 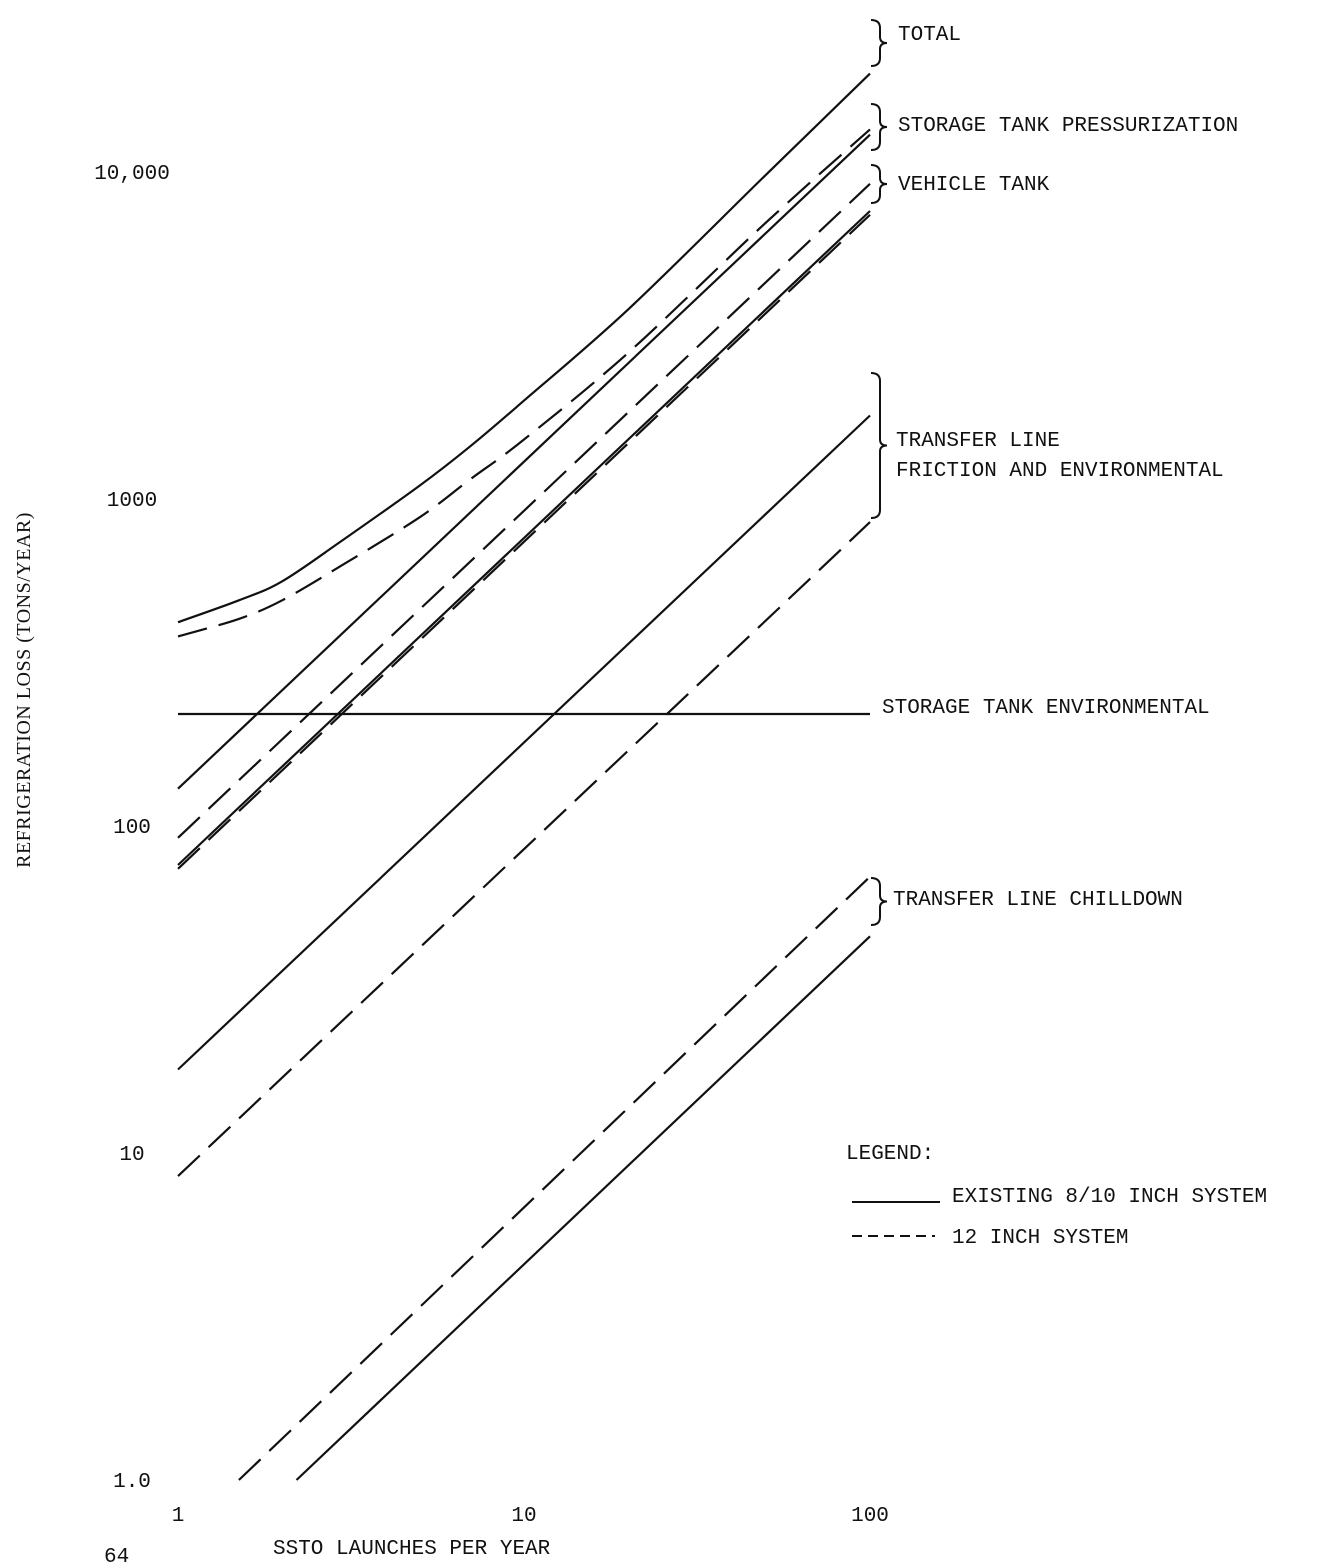 What do you see at coordinates (870, 1516) in the screenshot?
I see `x-tick-label: 100` at bounding box center [870, 1516].